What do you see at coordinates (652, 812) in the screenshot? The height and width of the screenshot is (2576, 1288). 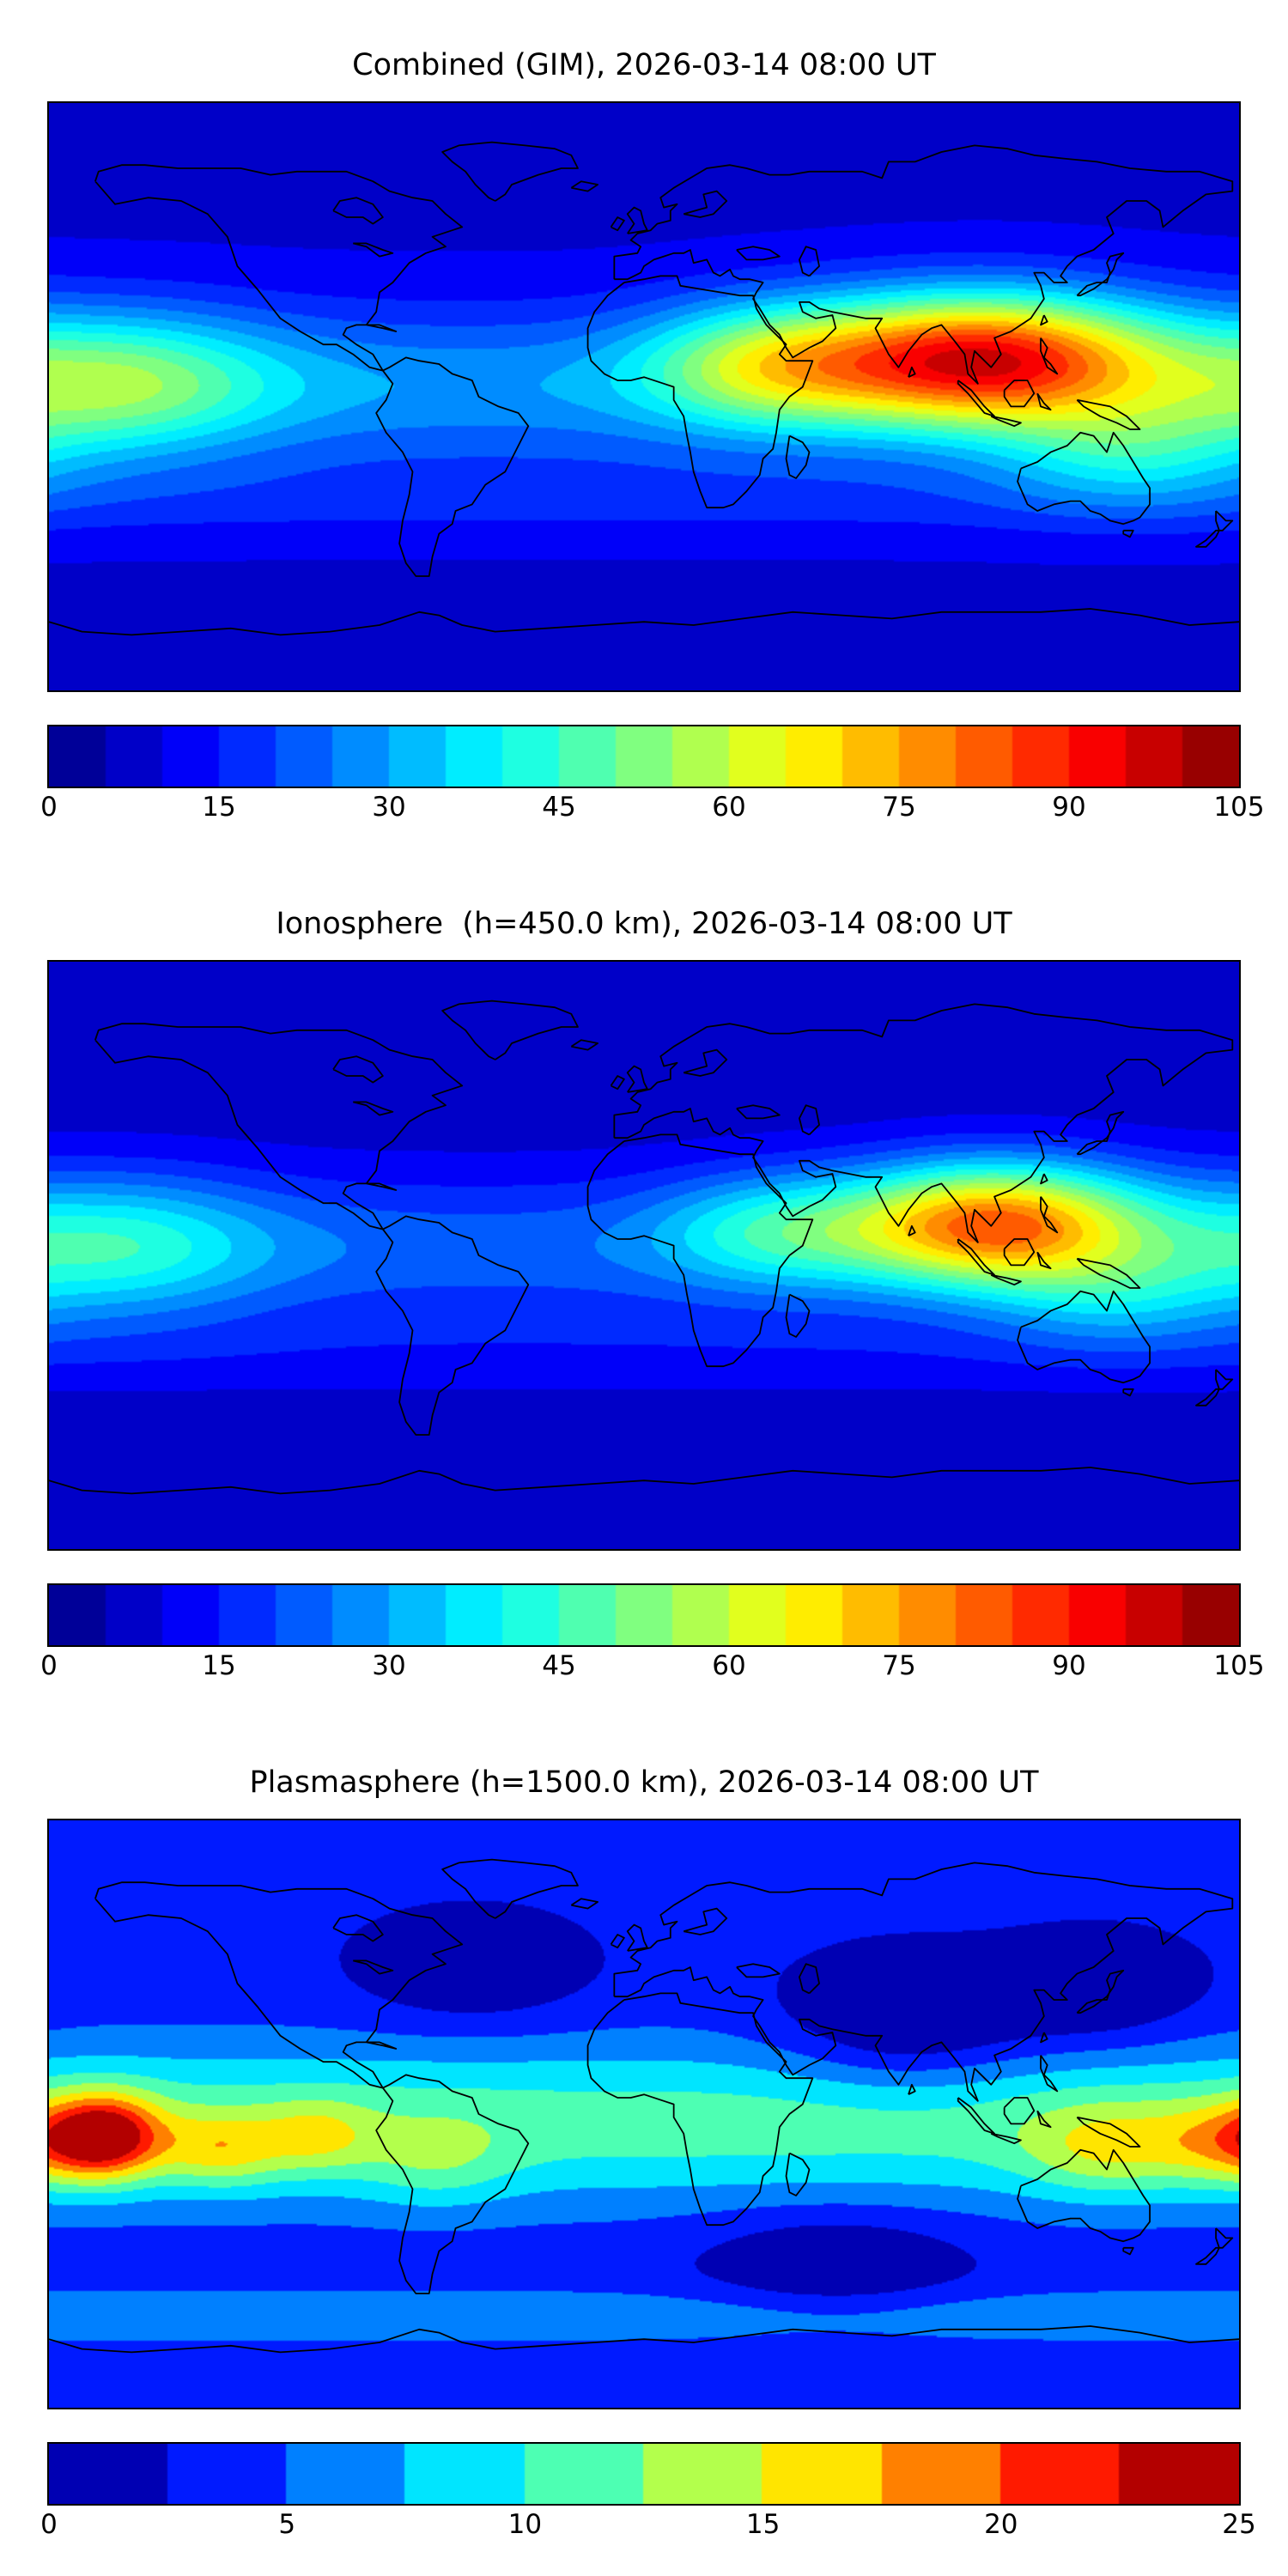 I see `colorbar-ticks-0: 0 15 30 45 60 75 90 105` at bounding box center [652, 812].